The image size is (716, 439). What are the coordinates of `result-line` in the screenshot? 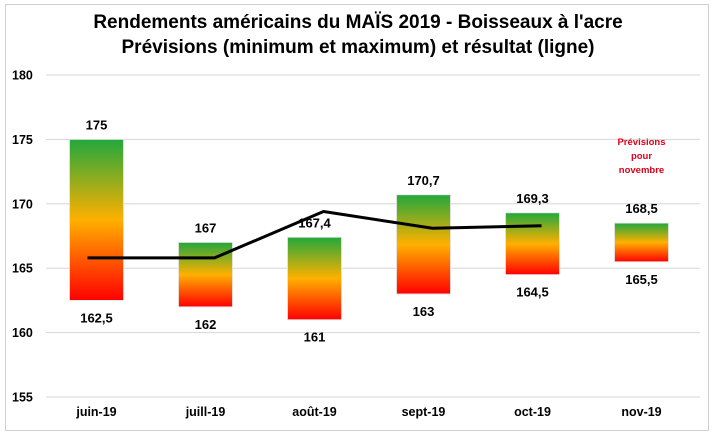 It's located at (314, 235).